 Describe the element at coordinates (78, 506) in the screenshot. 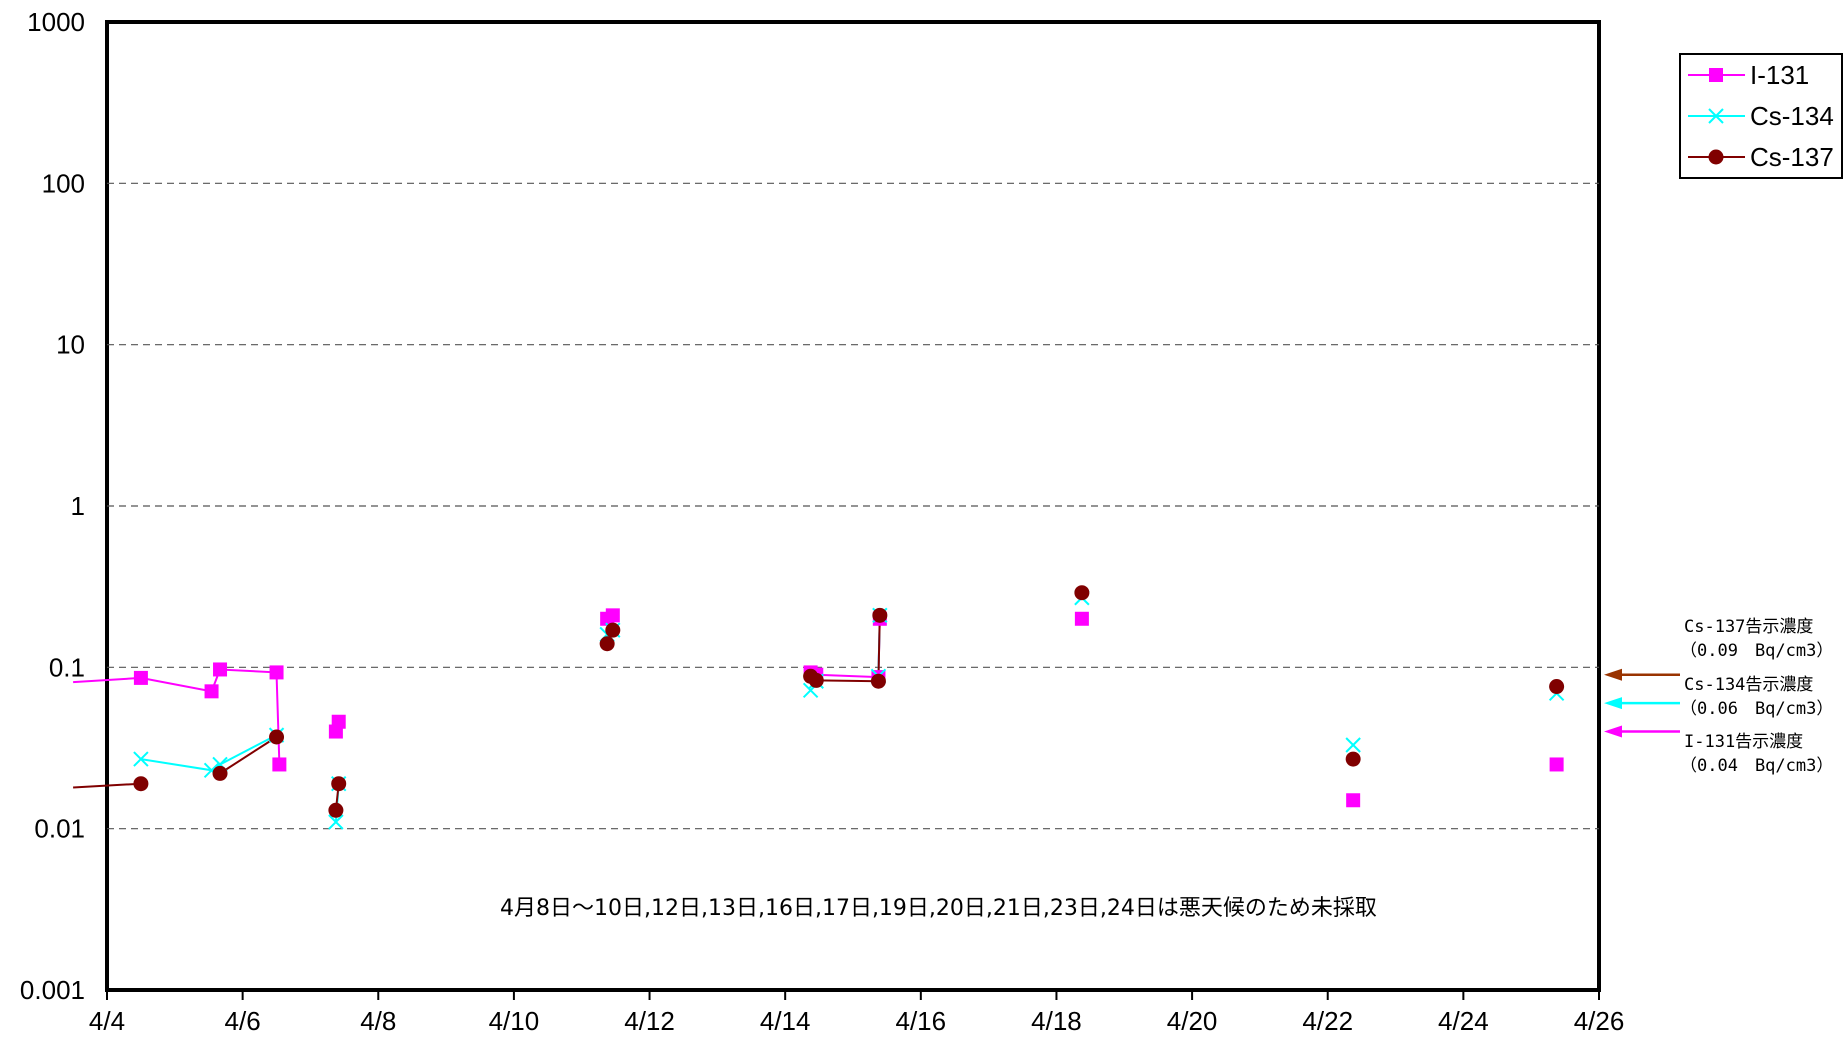

I see `y-tick-label: 1` at that location.